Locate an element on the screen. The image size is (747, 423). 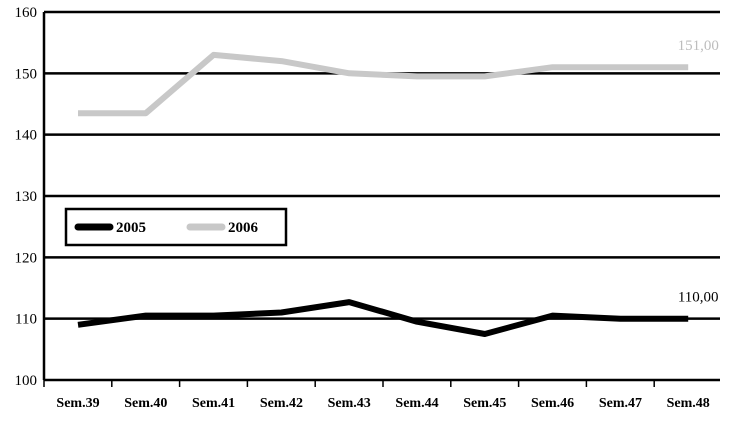
data-label-2005: 110,00 is located at coordinates (698, 298).